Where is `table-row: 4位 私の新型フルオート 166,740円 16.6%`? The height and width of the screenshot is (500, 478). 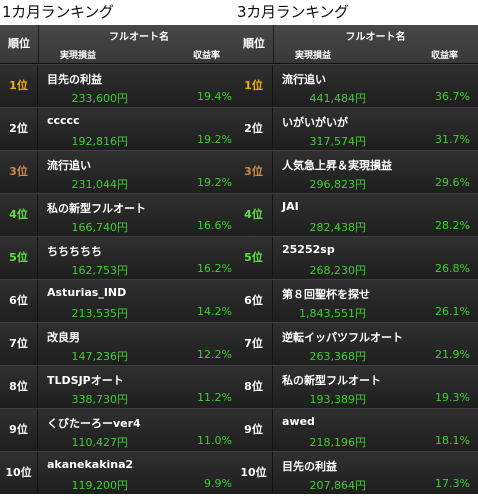
table-row: 4位 私の新型フルオート 166,740円 16.6% is located at coordinates (120, 214).